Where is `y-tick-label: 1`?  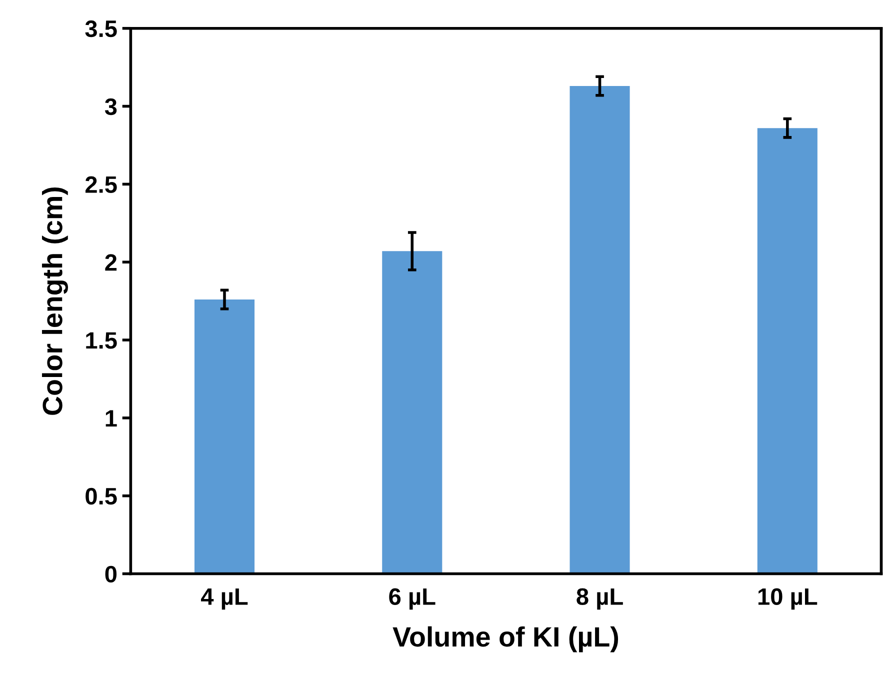 y-tick-label: 1 is located at coordinates (111, 418).